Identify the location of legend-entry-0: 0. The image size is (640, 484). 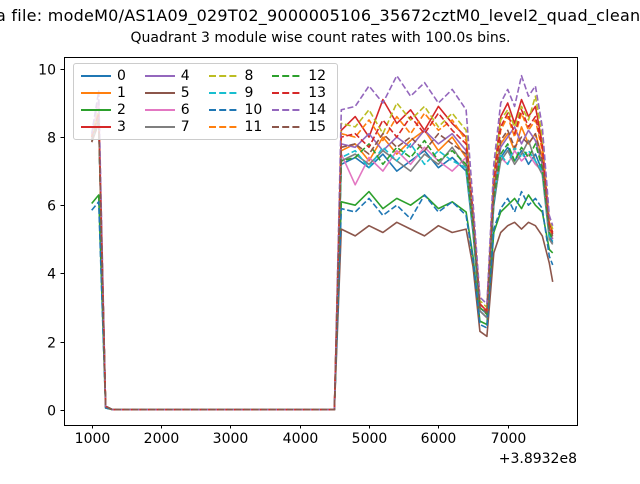
(110, 76).